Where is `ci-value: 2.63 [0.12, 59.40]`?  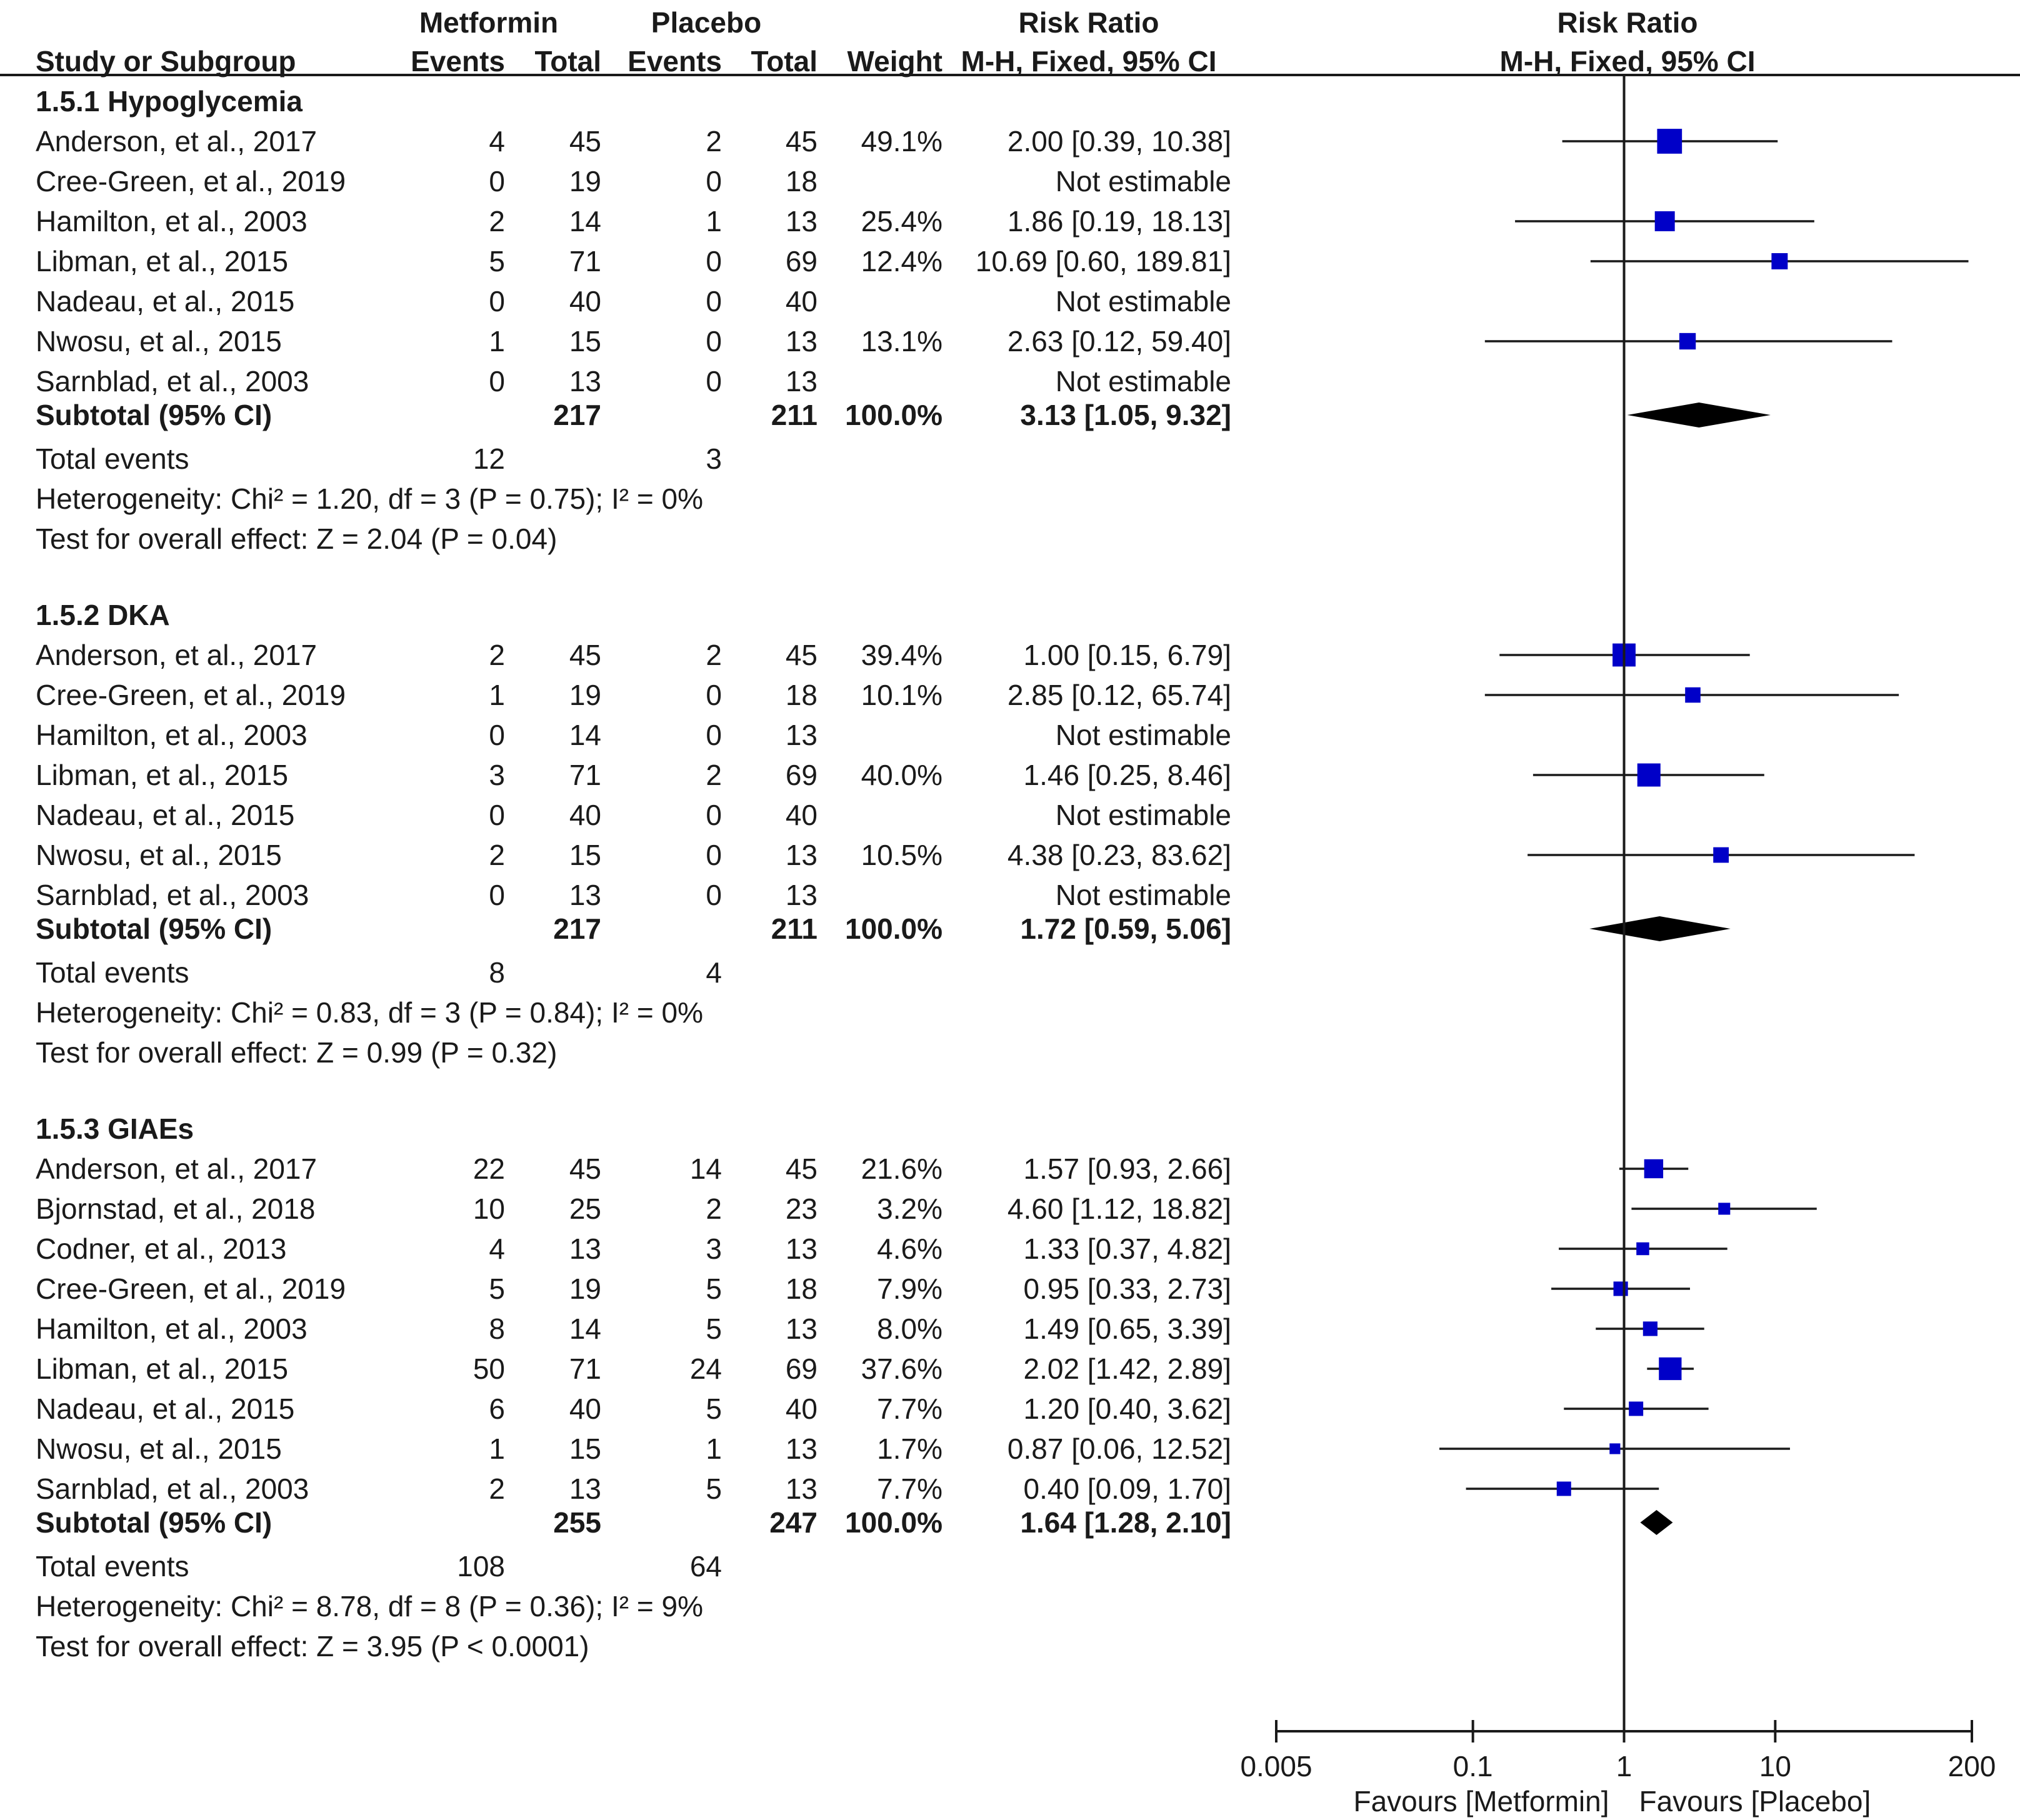
ci-value: 2.63 [0.12, 59.40] is located at coordinates (1119, 341).